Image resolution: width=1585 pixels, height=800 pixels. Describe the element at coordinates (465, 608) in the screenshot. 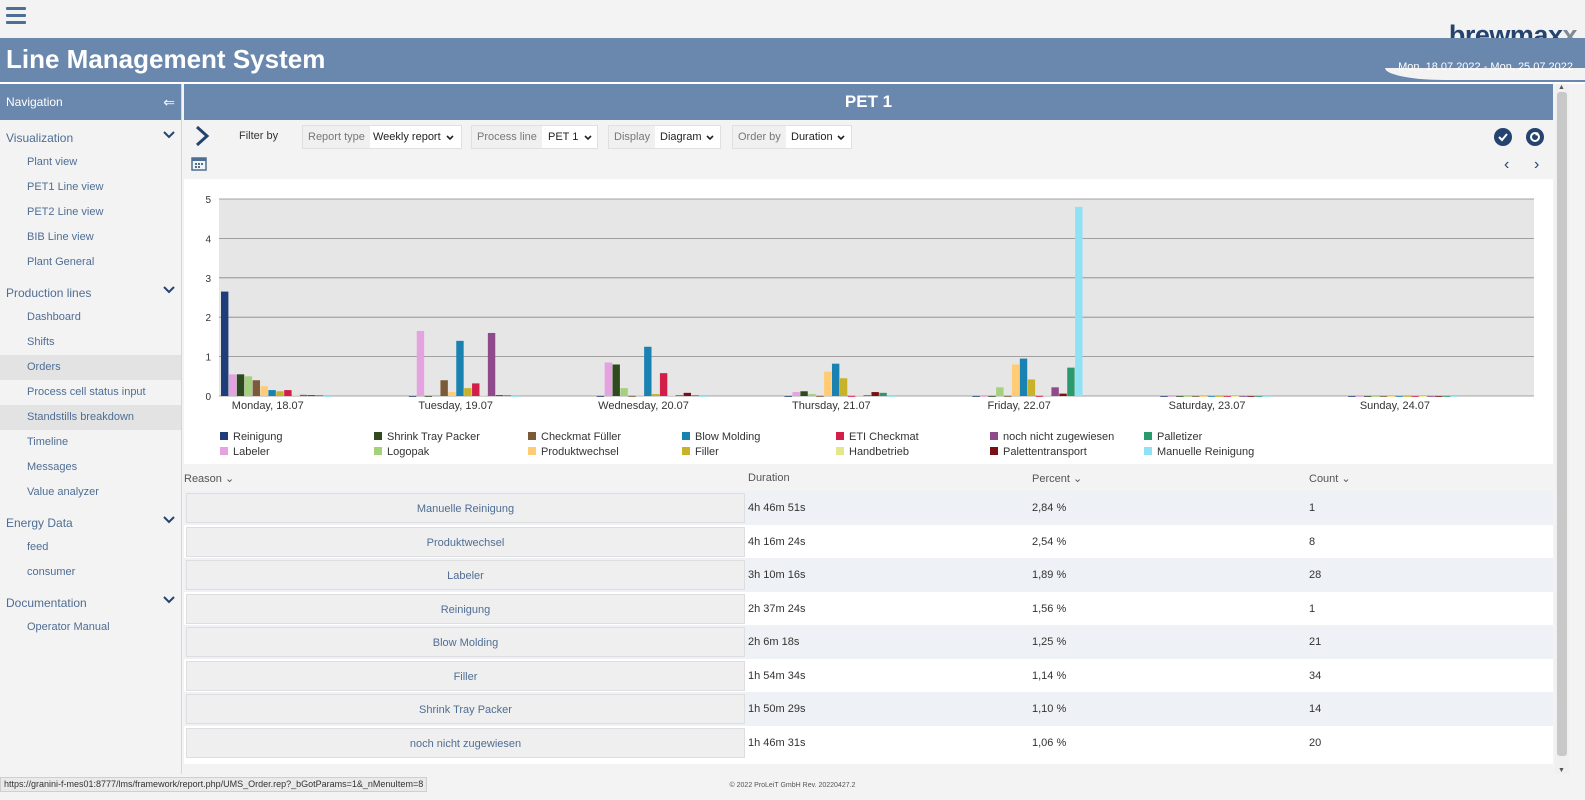

I see `reason-cell: Reinigung` at that location.